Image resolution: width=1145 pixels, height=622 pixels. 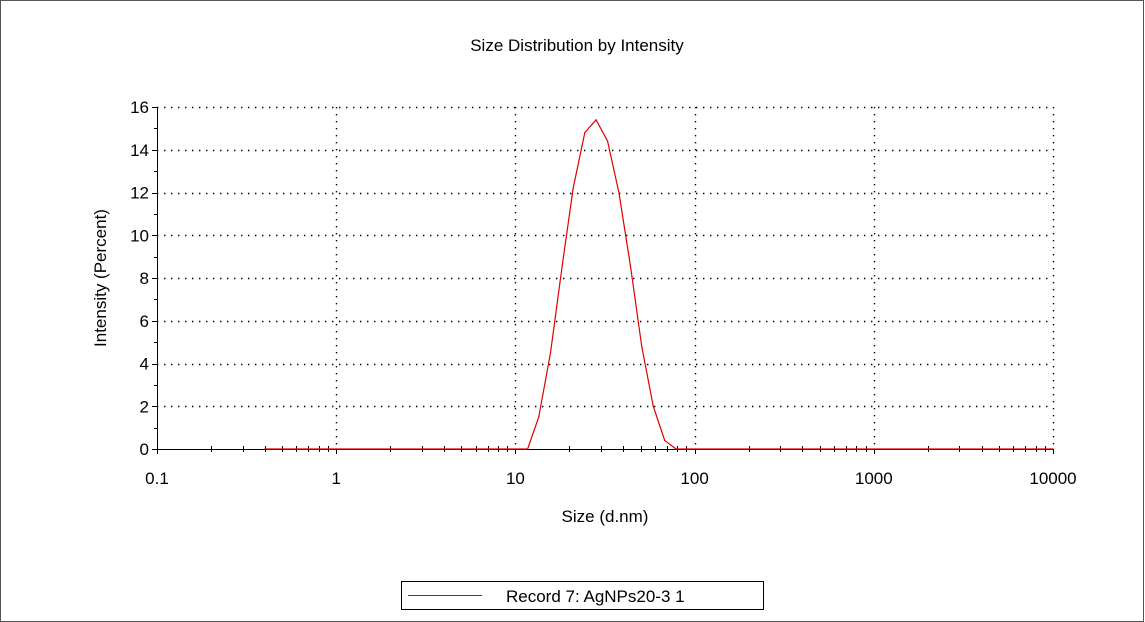 I want to click on legend: Record 7: AgNPs20-3 1, so click(x=582, y=595).